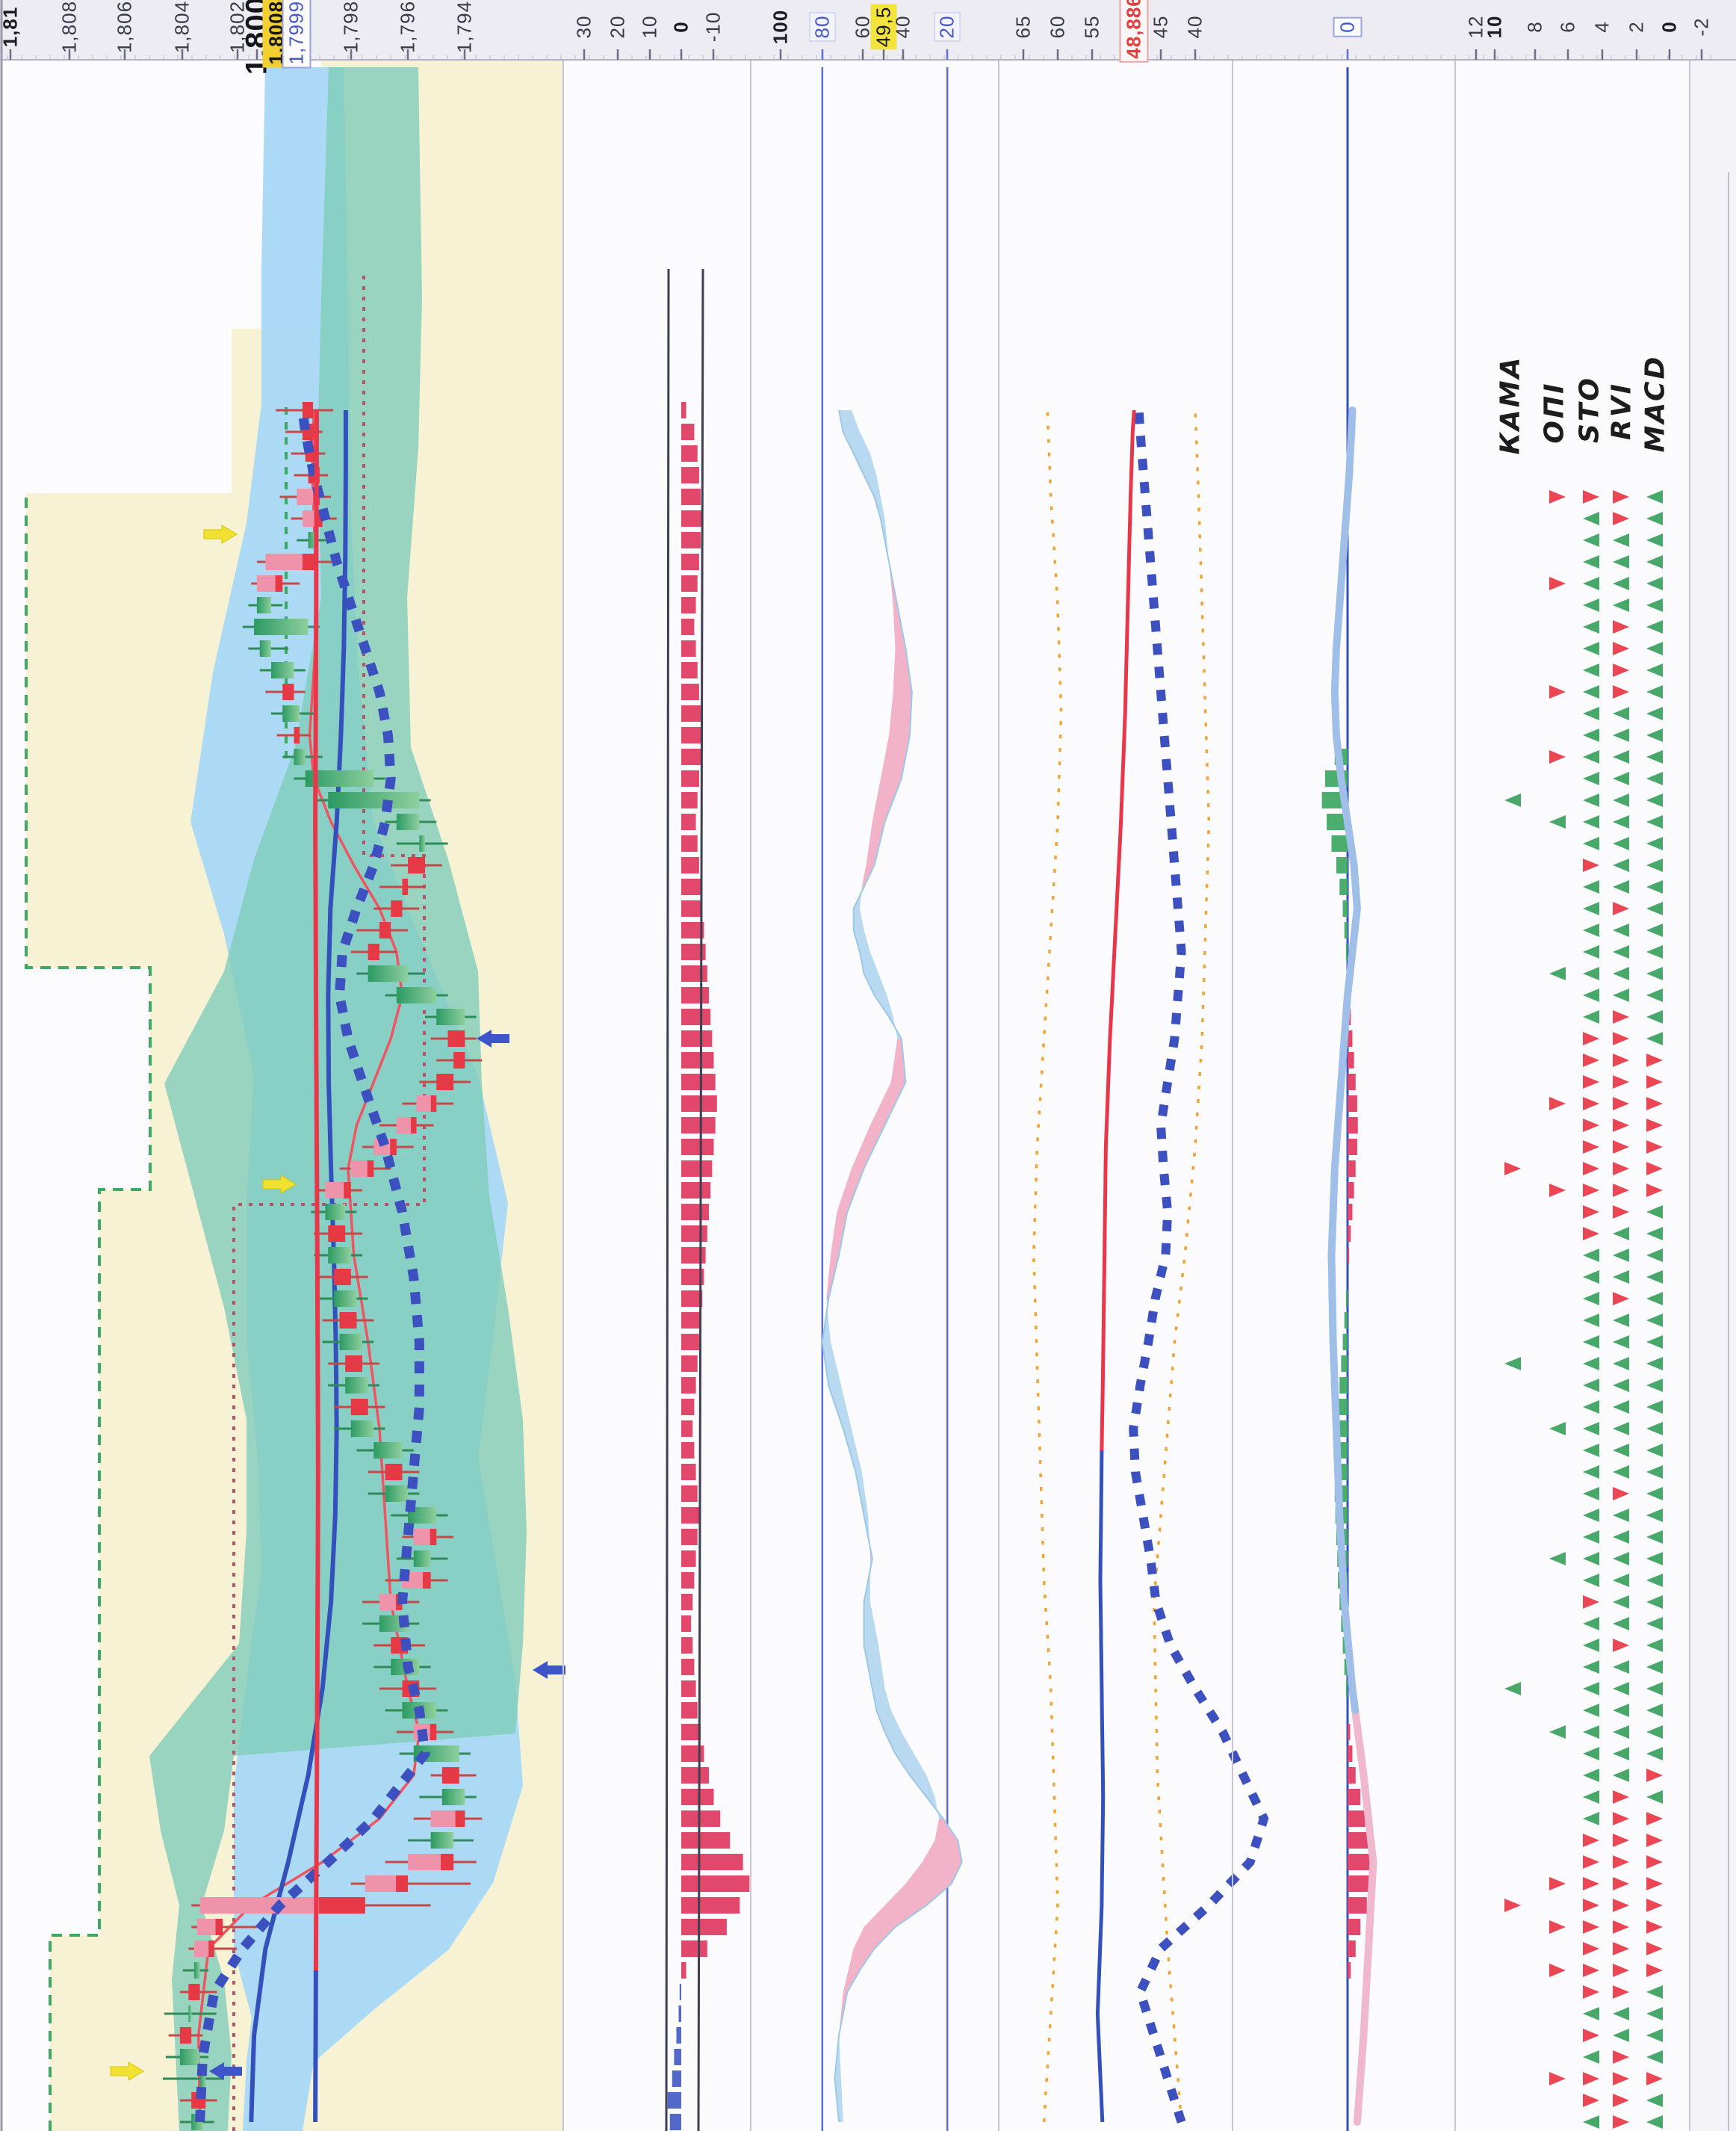 The image size is (1736, 2131). Describe the element at coordinates (1182, 1266) in the screenshot. I see `rvi-lower-envelope` at that location.